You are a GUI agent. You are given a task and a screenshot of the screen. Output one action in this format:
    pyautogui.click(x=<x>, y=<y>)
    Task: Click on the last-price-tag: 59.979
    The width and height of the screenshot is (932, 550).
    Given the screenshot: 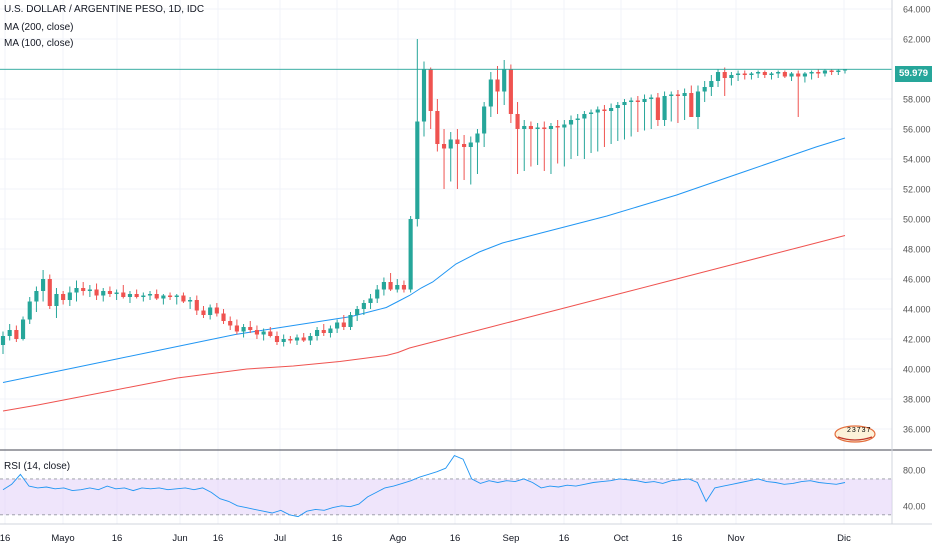 What is the action you would take?
    pyautogui.click(x=913, y=74)
    